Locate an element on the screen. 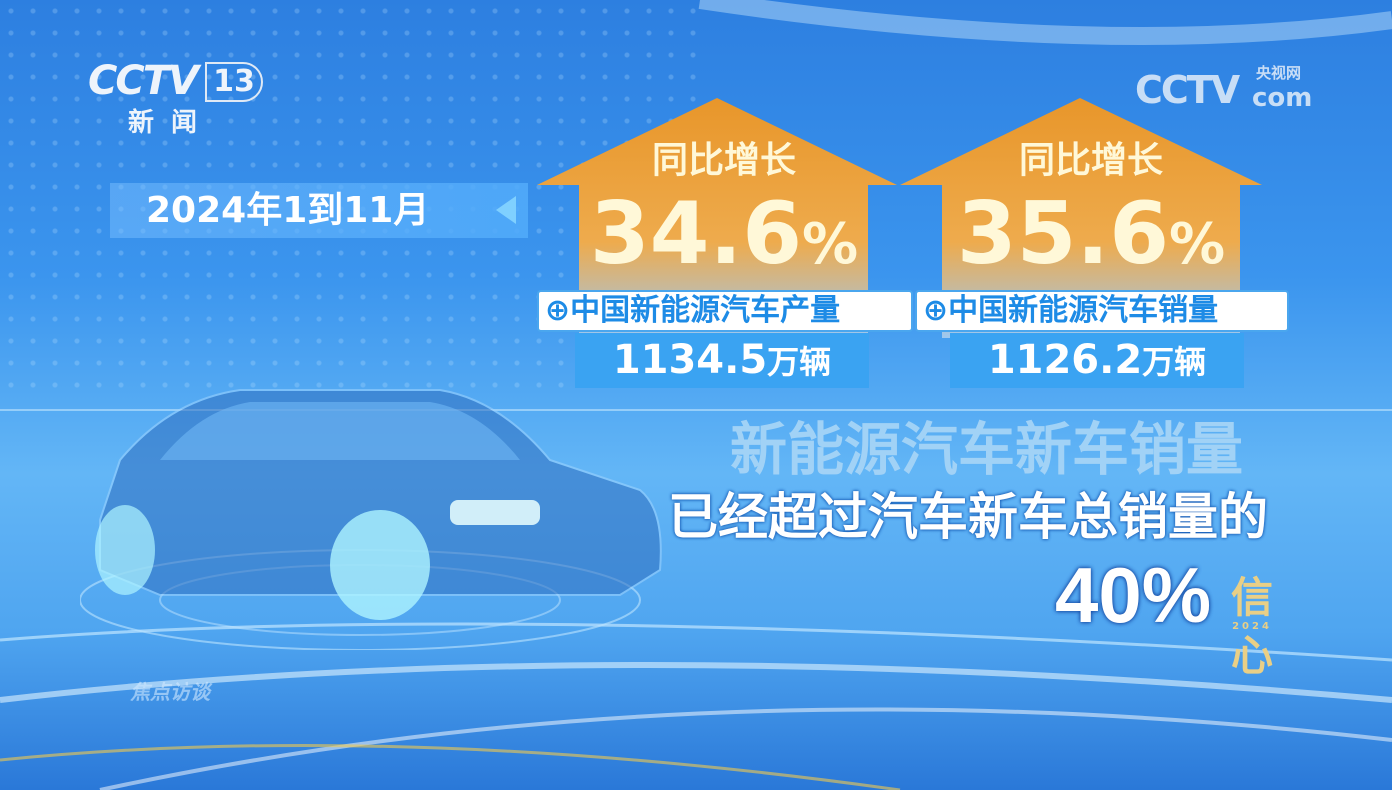 This screenshot has width=1392, height=790. growth-value: 35.6% is located at coordinates (1091, 239).